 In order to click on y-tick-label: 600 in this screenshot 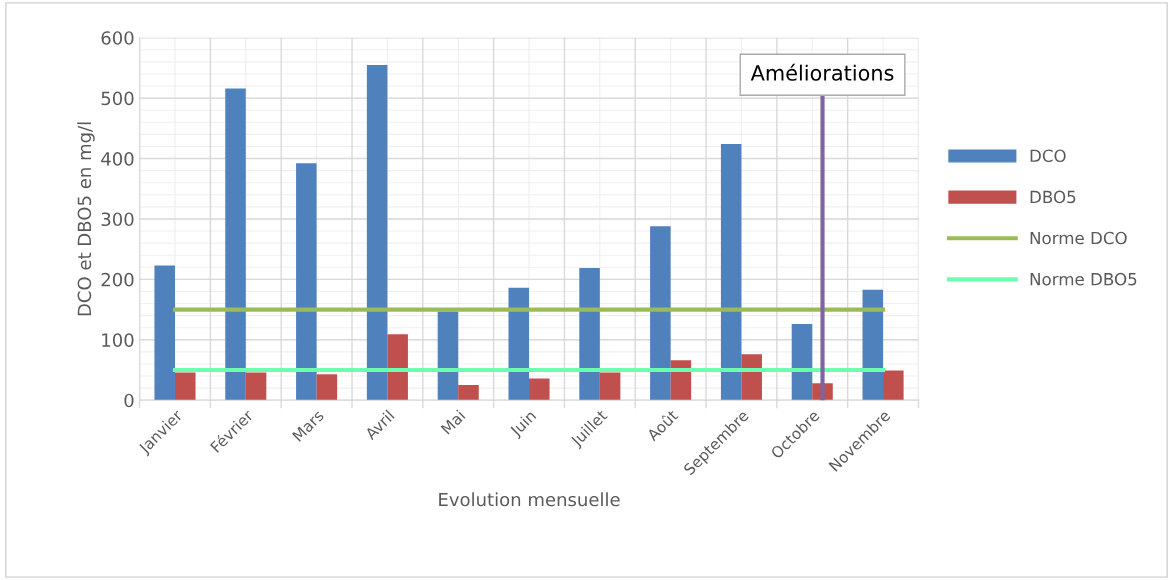, I will do `click(117, 38)`.